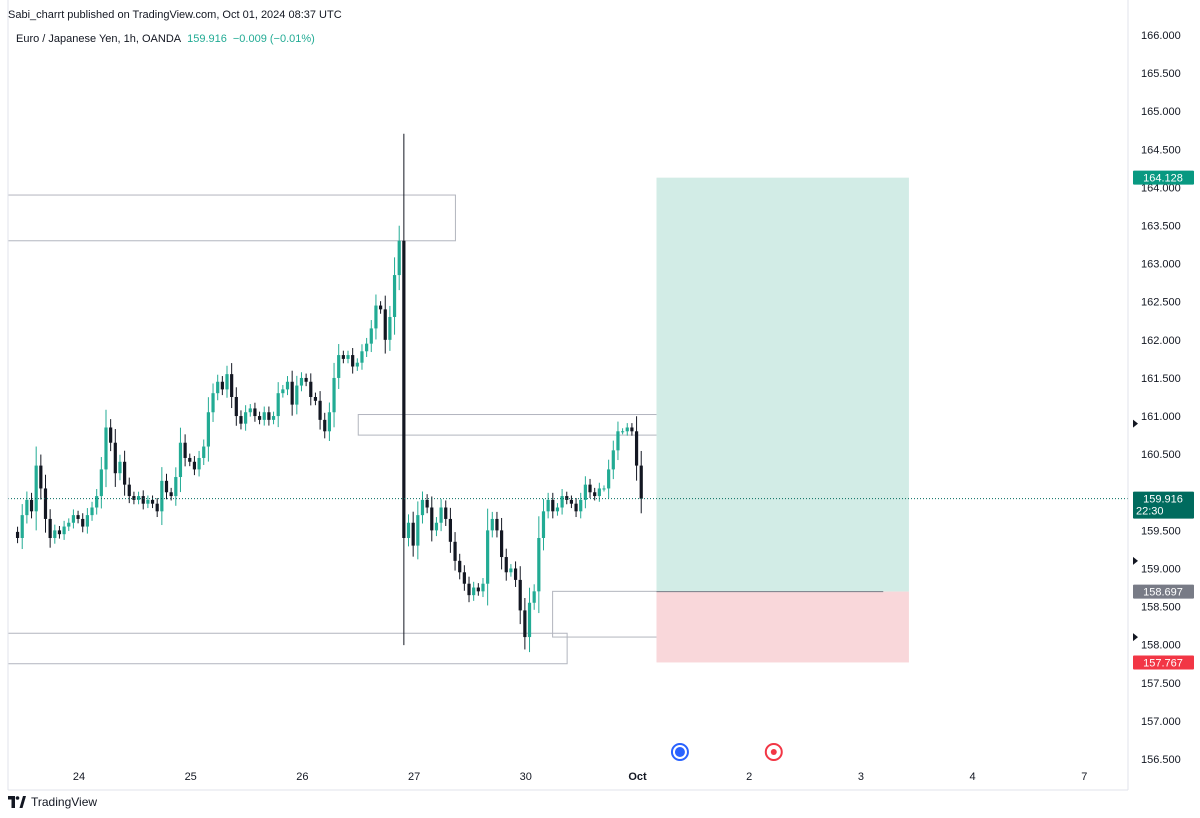  What do you see at coordinates (726, 752) in the screenshot?
I see `event-markers` at bounding box center [726, 752].